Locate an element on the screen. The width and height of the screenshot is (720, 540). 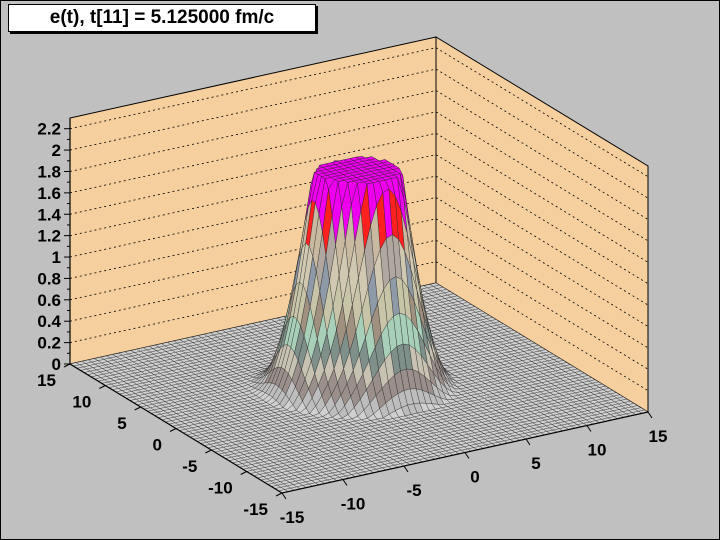
x-tick-label: 10 is located at coordinates (597, 450).